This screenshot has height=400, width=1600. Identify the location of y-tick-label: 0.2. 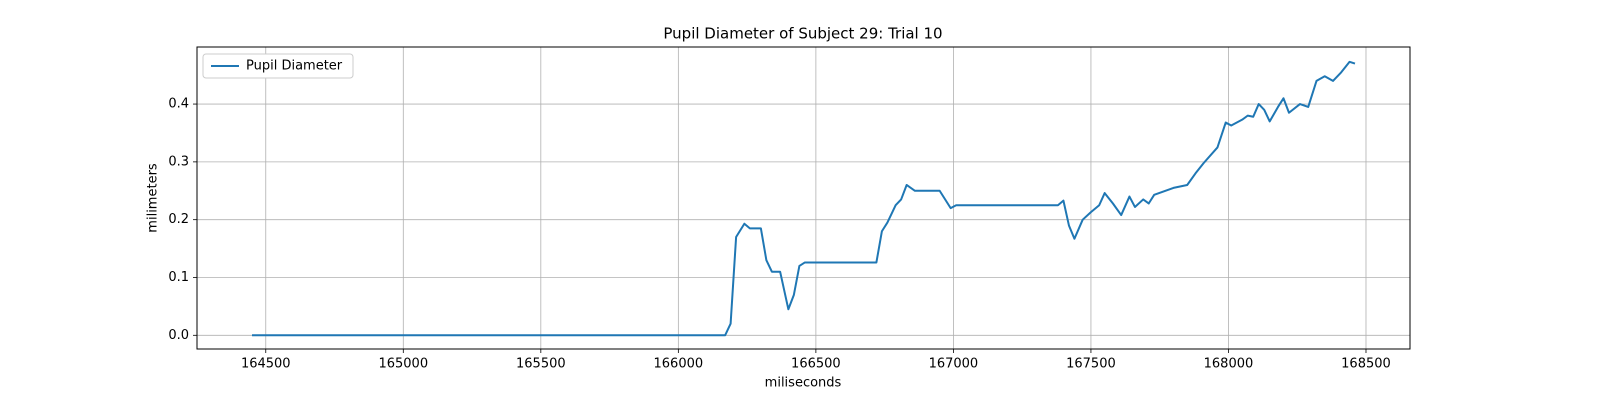
(178, 219).